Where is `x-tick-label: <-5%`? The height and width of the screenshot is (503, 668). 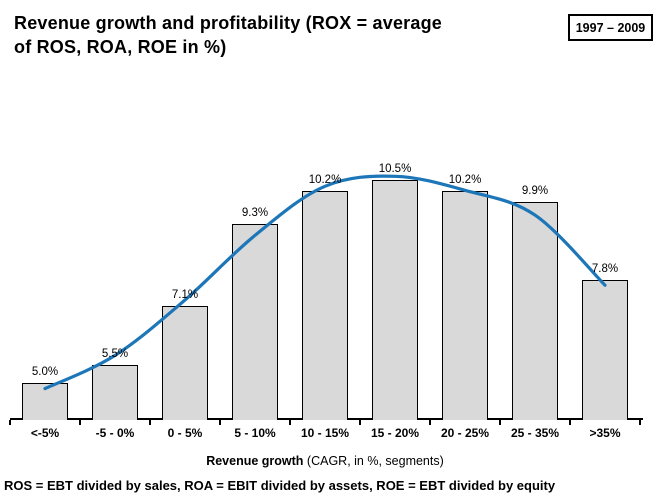 x-tick-label: <-5% is located at coordinates (45, 433).